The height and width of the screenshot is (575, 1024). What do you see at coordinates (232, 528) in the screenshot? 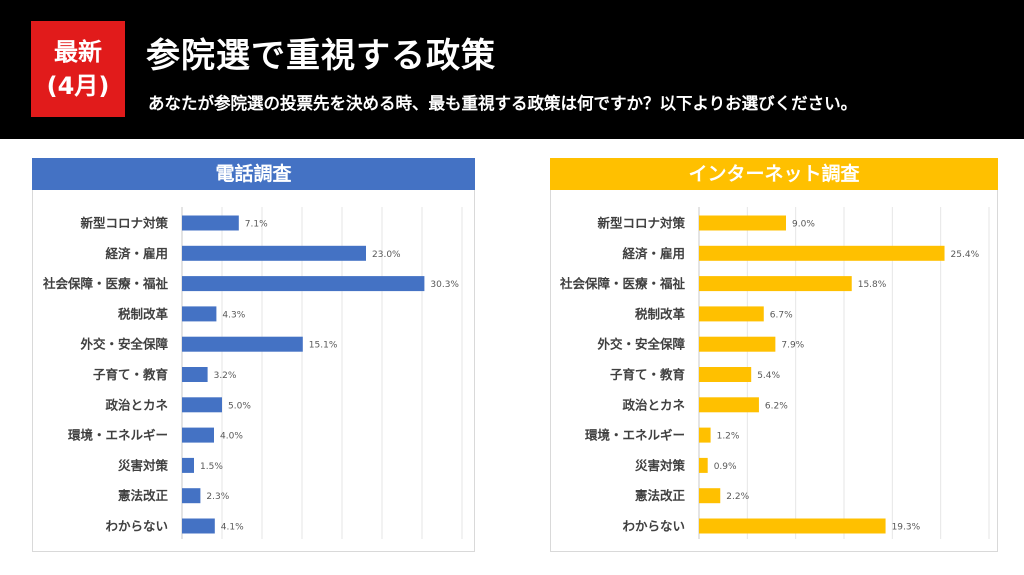
I see `data-label: 4.1%` at bounding box center [232, 528].